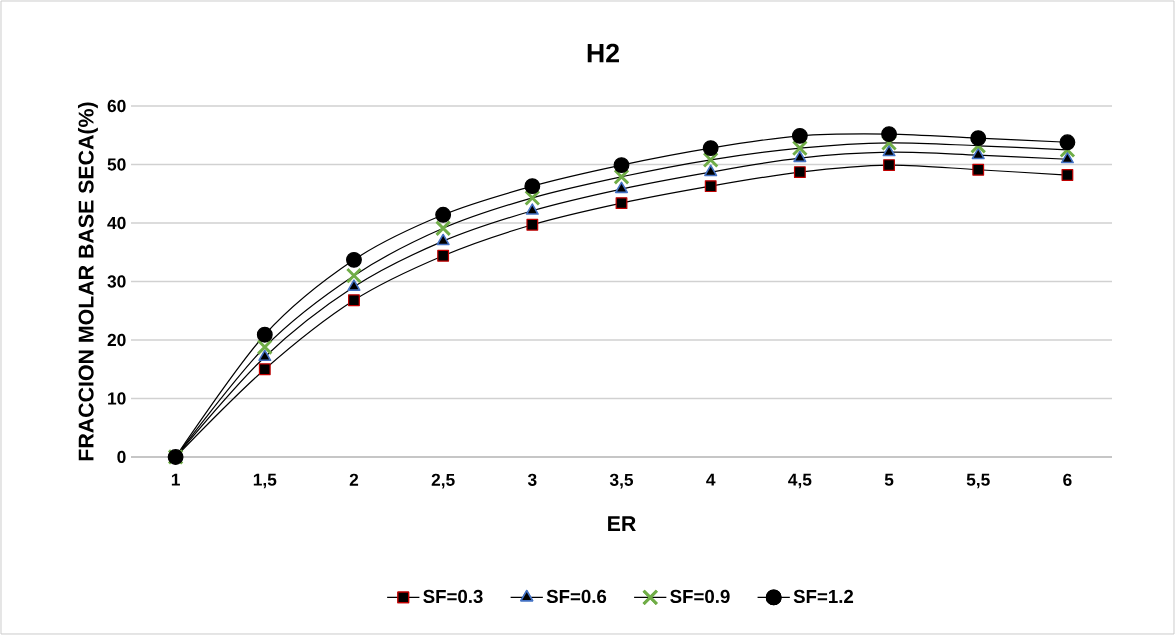  Describe the element at coordinates (603, 53) in the screenshot. I see `chart-title: H2` at that location.